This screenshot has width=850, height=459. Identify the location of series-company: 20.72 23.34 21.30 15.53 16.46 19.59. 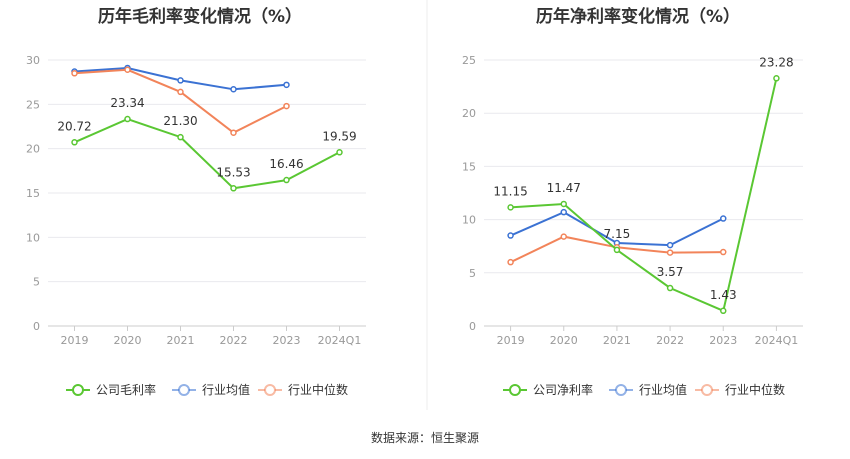
(207, 144).